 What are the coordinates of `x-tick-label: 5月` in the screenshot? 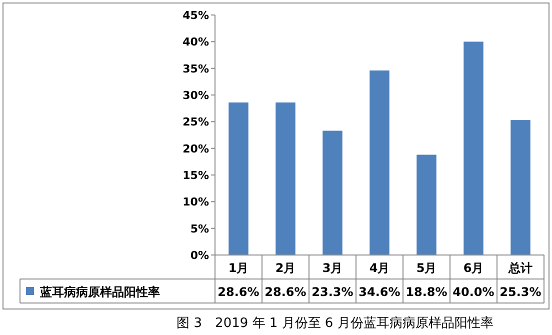 It's located at (426, 268).